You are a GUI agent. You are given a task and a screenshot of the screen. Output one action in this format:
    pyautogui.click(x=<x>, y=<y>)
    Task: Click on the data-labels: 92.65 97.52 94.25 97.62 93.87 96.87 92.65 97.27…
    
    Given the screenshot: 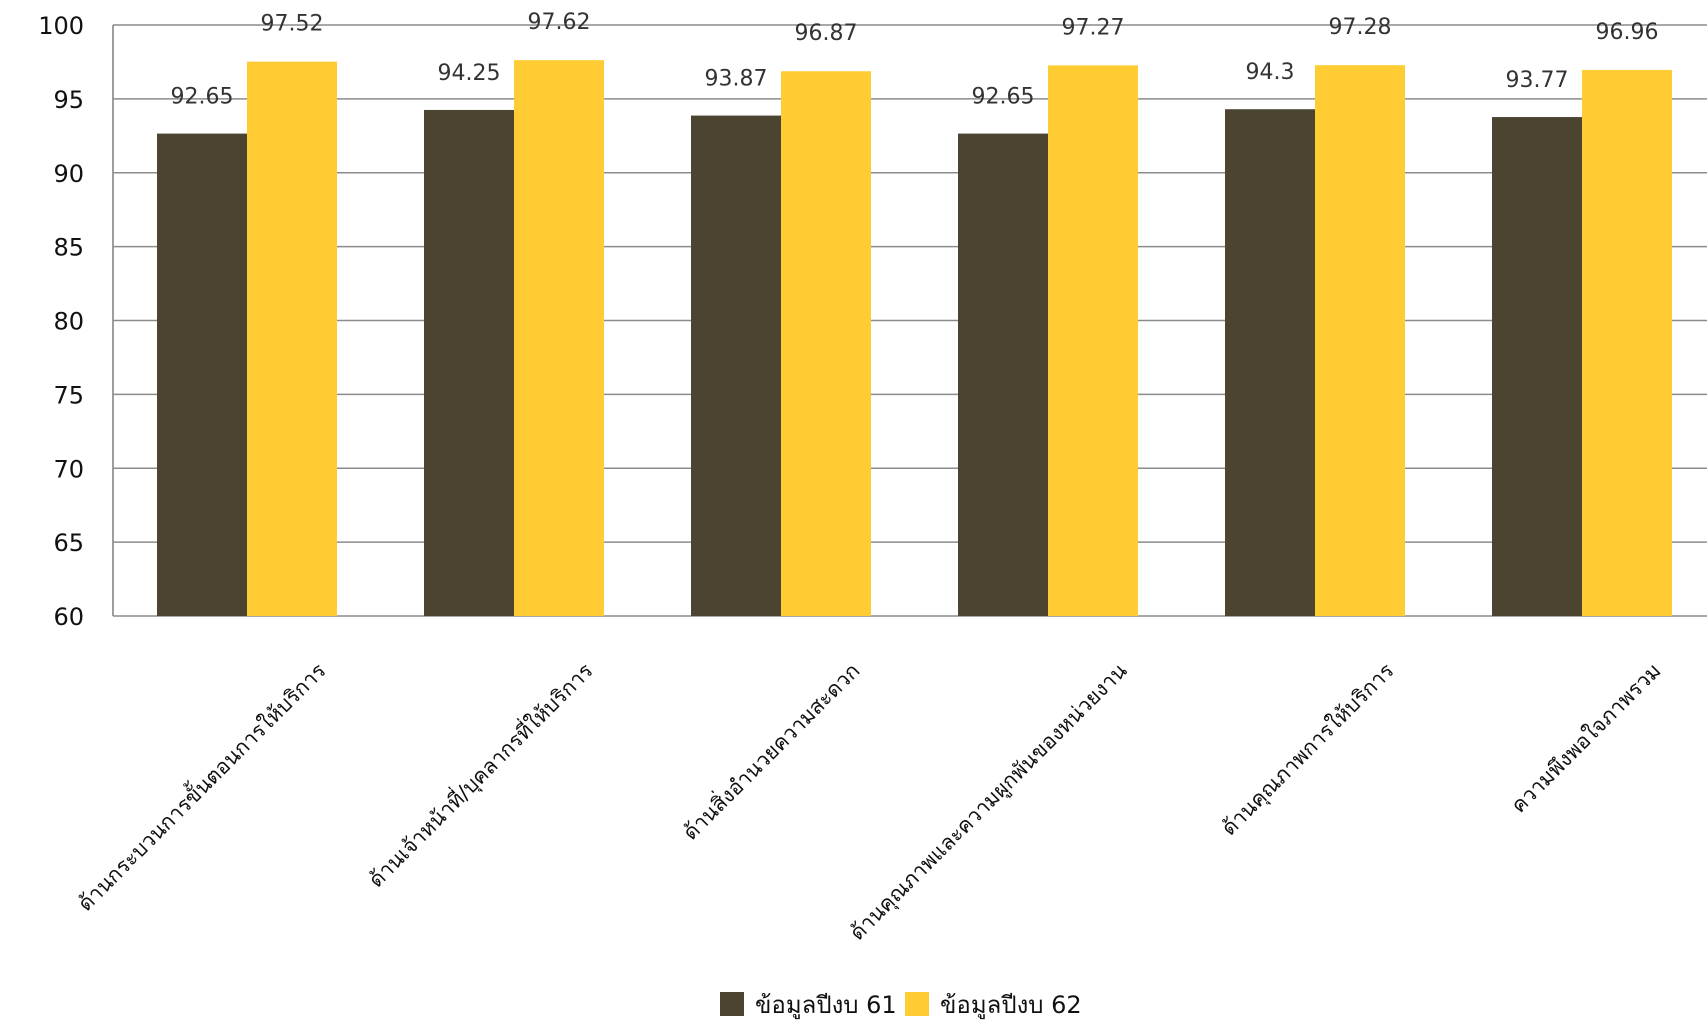 What is the action you would take?
    pyautogui.click(x=915, y=59)
    